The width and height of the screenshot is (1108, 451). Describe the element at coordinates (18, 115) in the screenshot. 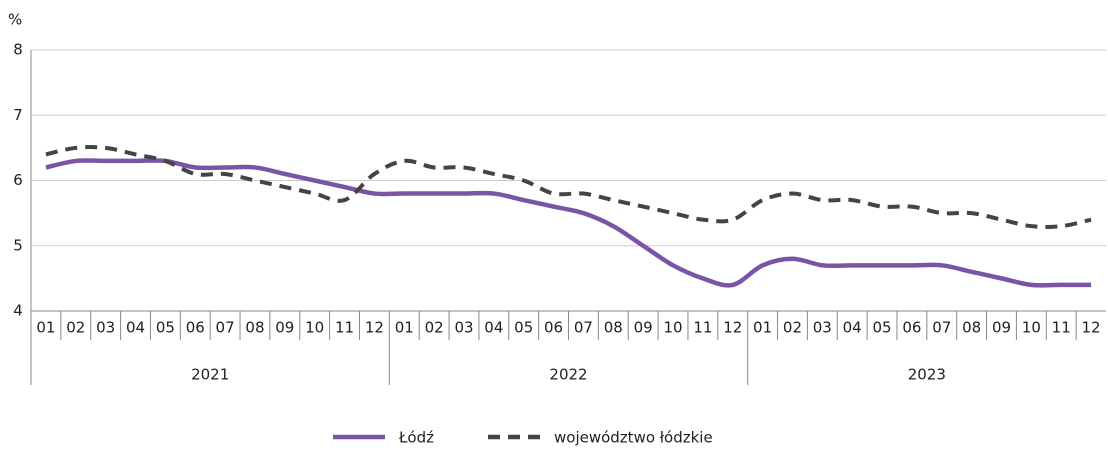

I see `y-tick-label: 7` at that location.